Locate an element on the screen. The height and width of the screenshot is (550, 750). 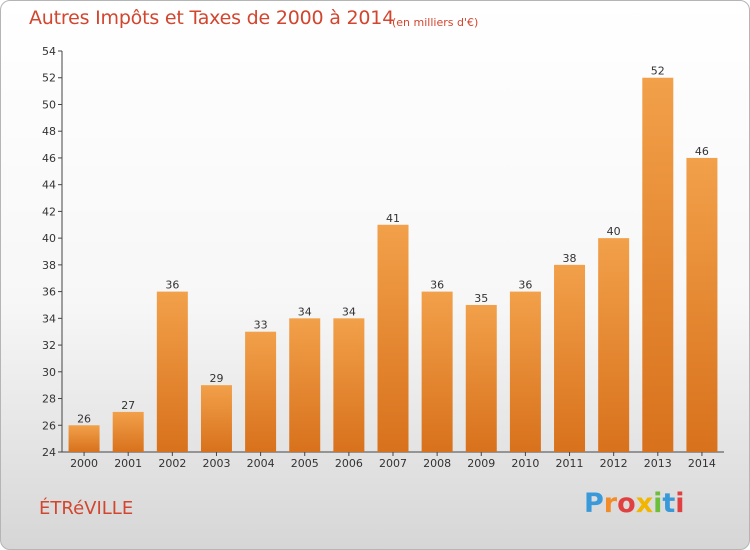
bar-2007 is located at coordinates (393, 338).